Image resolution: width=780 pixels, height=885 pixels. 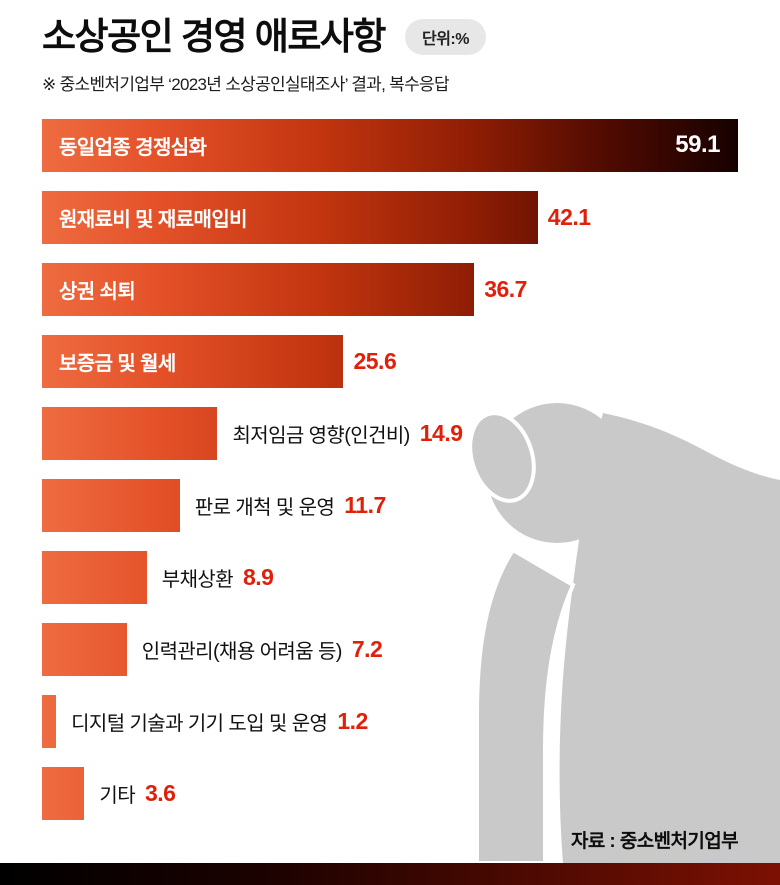 I want to click on bar-value: 14.9, so click(x=441, y=432).